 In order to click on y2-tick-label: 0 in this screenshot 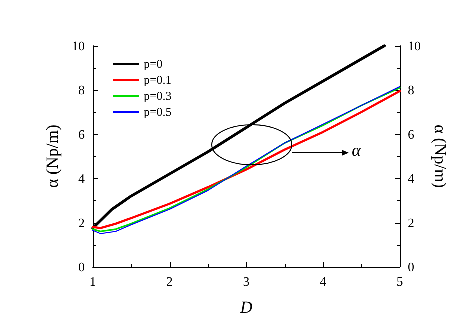, I will do `click(411, 267)`.